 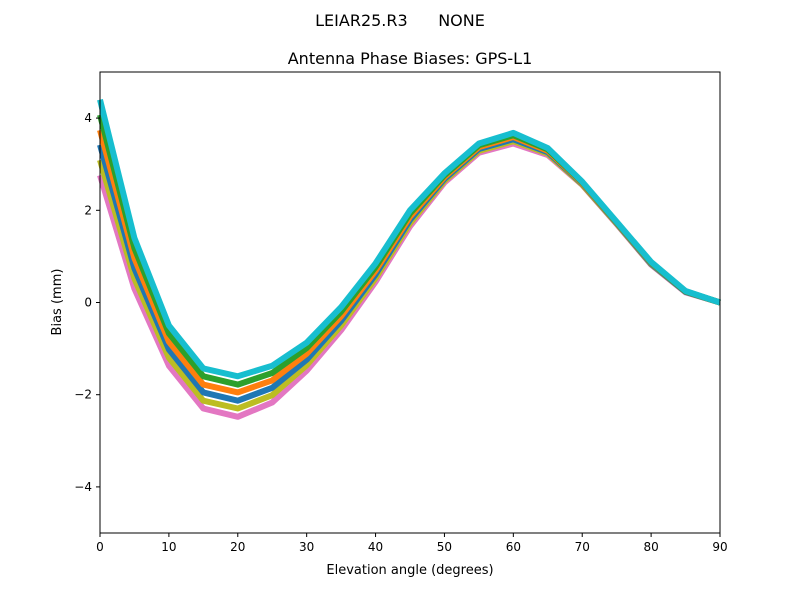 I want to click on y-tick-label: −2, so click(x=83, y=395).